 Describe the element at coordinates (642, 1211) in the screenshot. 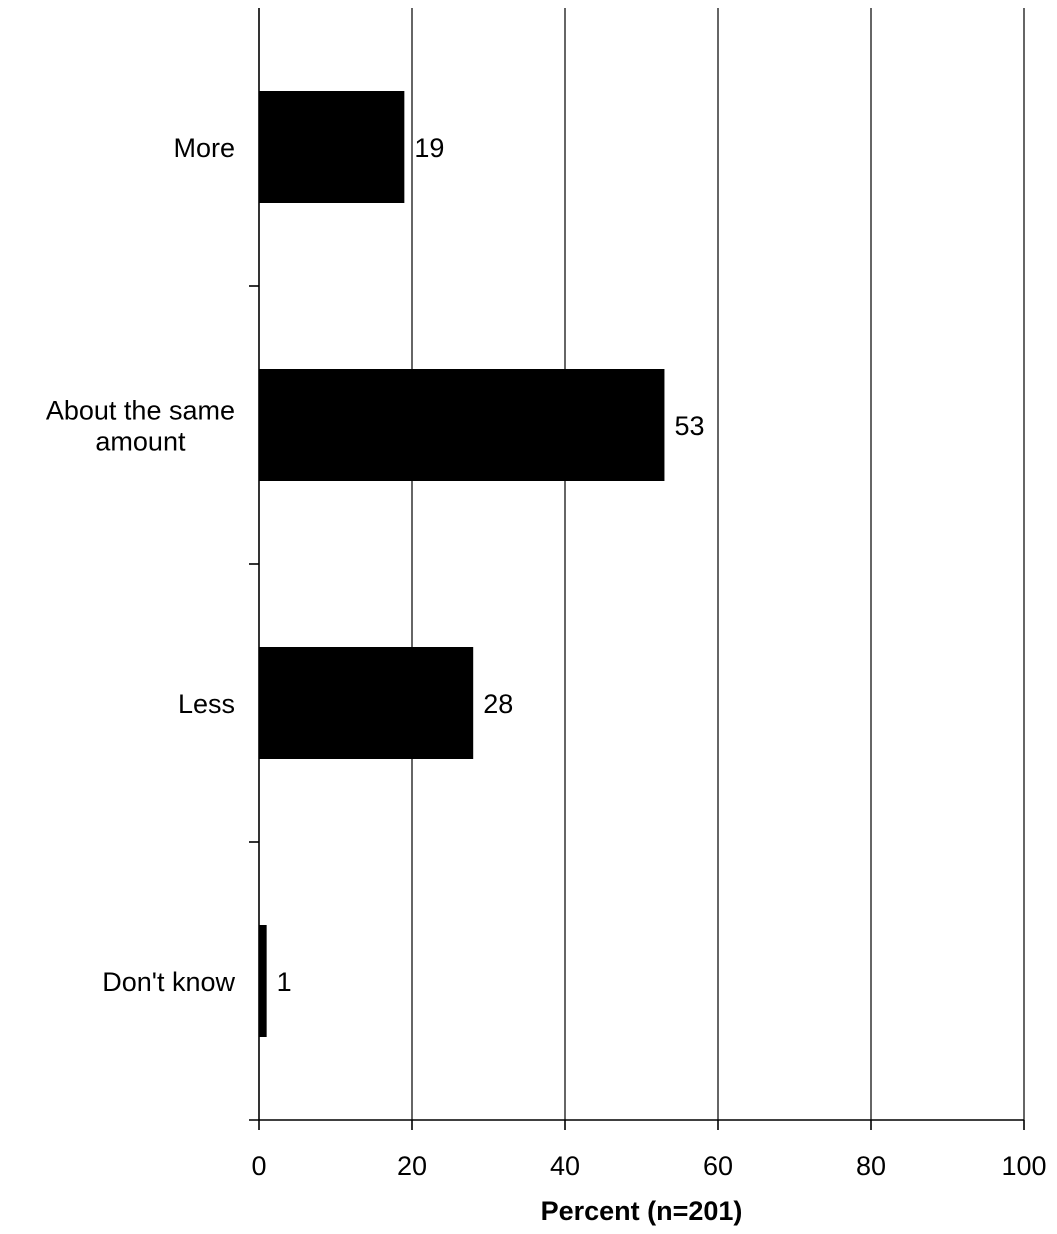

I see `x-axis-title: Percent (n=201)` at that location.